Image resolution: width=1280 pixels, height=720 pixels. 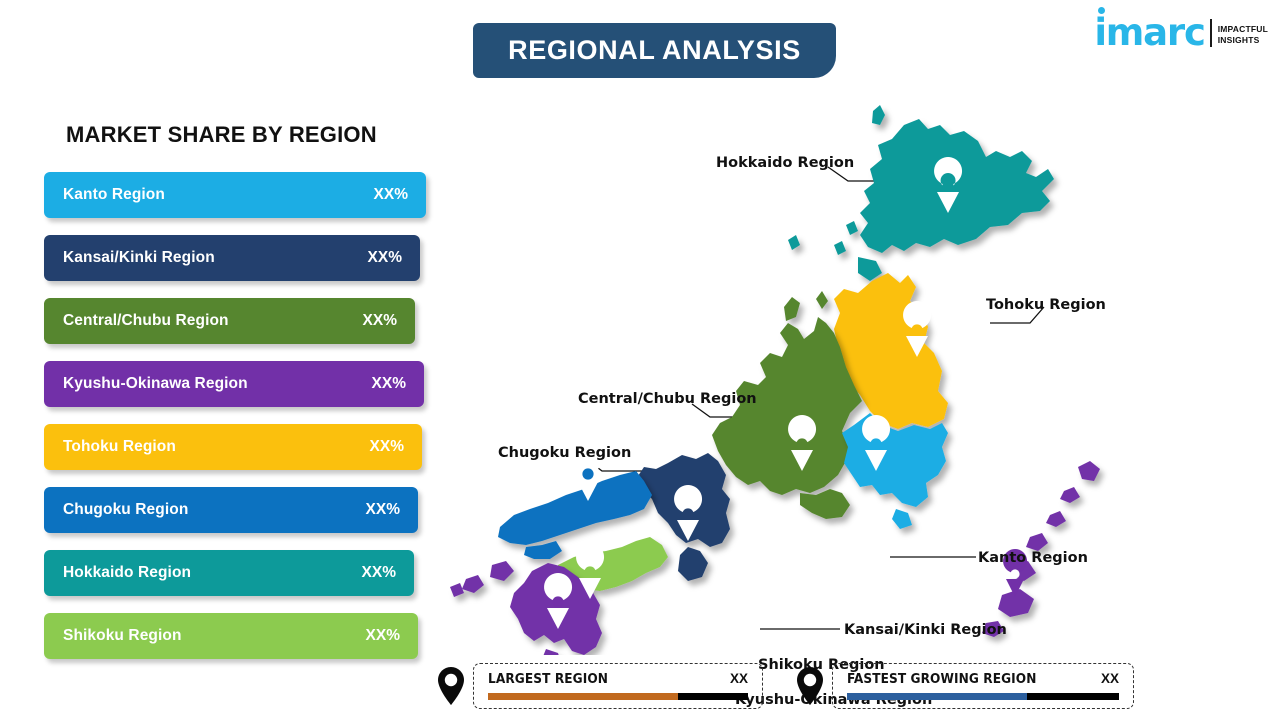 I want to click on logo-wordmark: imarc, so click(x=1150, y=29).